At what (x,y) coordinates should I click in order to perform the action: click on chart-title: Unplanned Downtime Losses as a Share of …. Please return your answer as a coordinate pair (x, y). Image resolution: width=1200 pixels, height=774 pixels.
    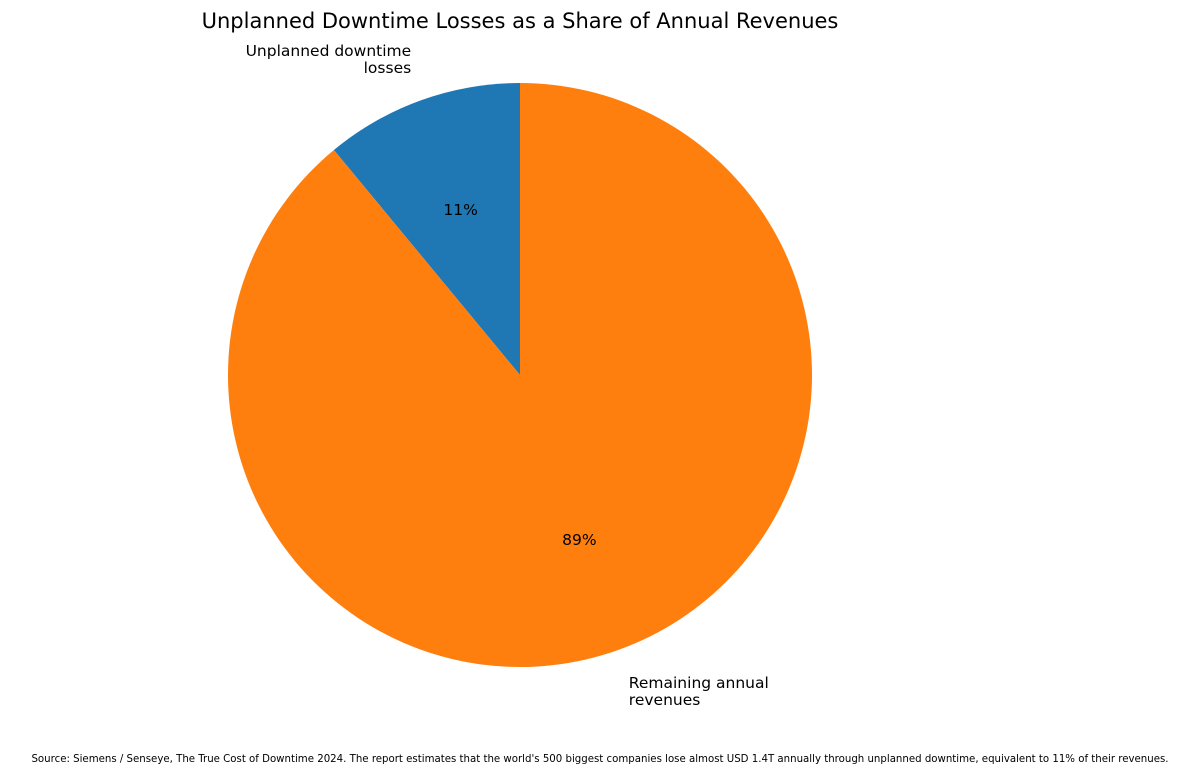
    Looking at the image, I should click on (520, 21).